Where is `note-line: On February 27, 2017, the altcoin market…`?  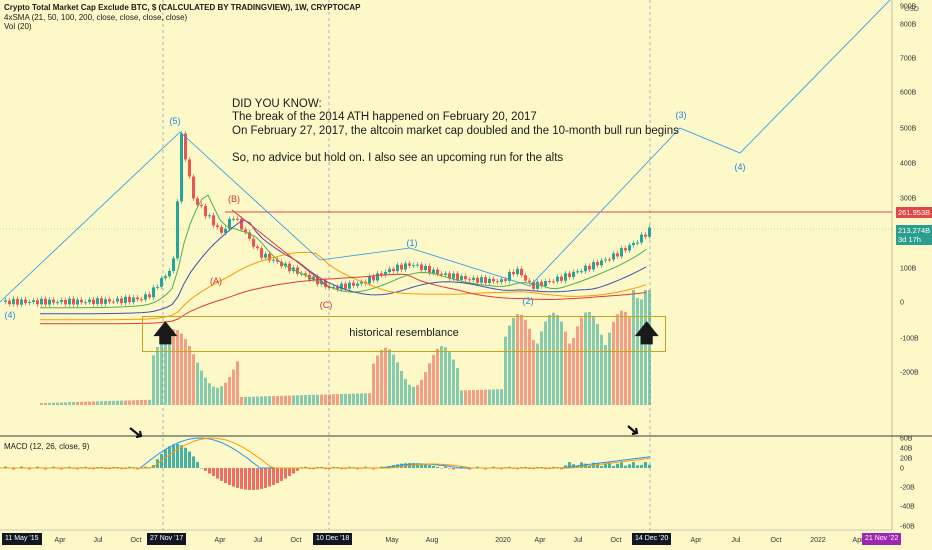
note-line: On February 27, 2017, the altcoin market… is located at coordinates (455, 130).